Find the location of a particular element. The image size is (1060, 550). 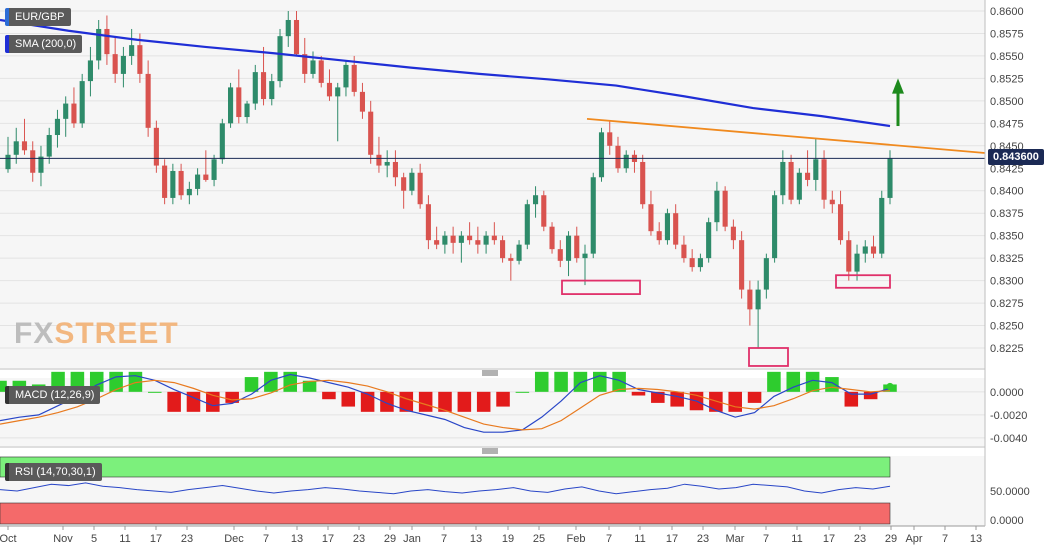

rsi-tick-label: 0.0000 is located at coordinates (1007, 521).